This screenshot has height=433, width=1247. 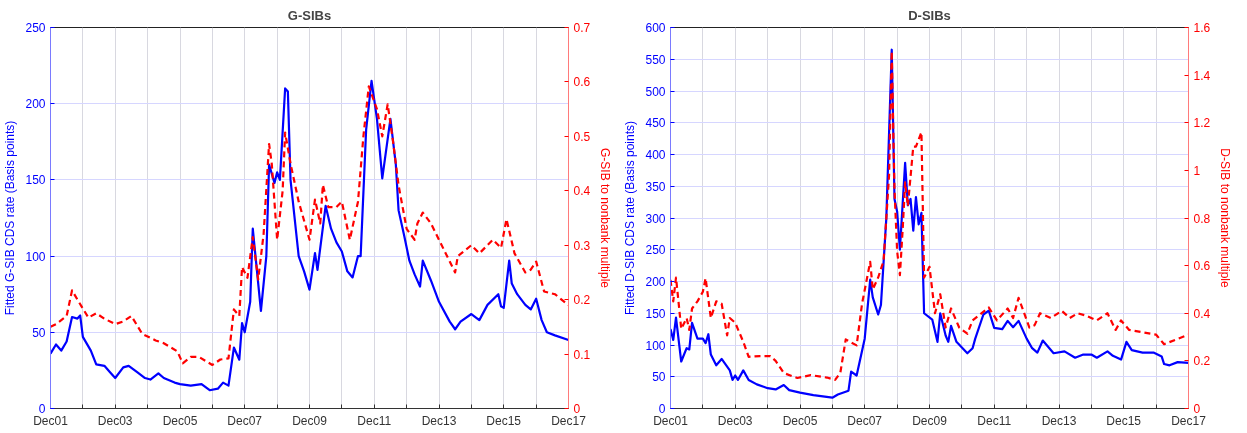 What do you see at coordinates (1202, 218) in the screenshot?
I see `y2-tick-label: 0.8` at bounding box center [1202, 218].